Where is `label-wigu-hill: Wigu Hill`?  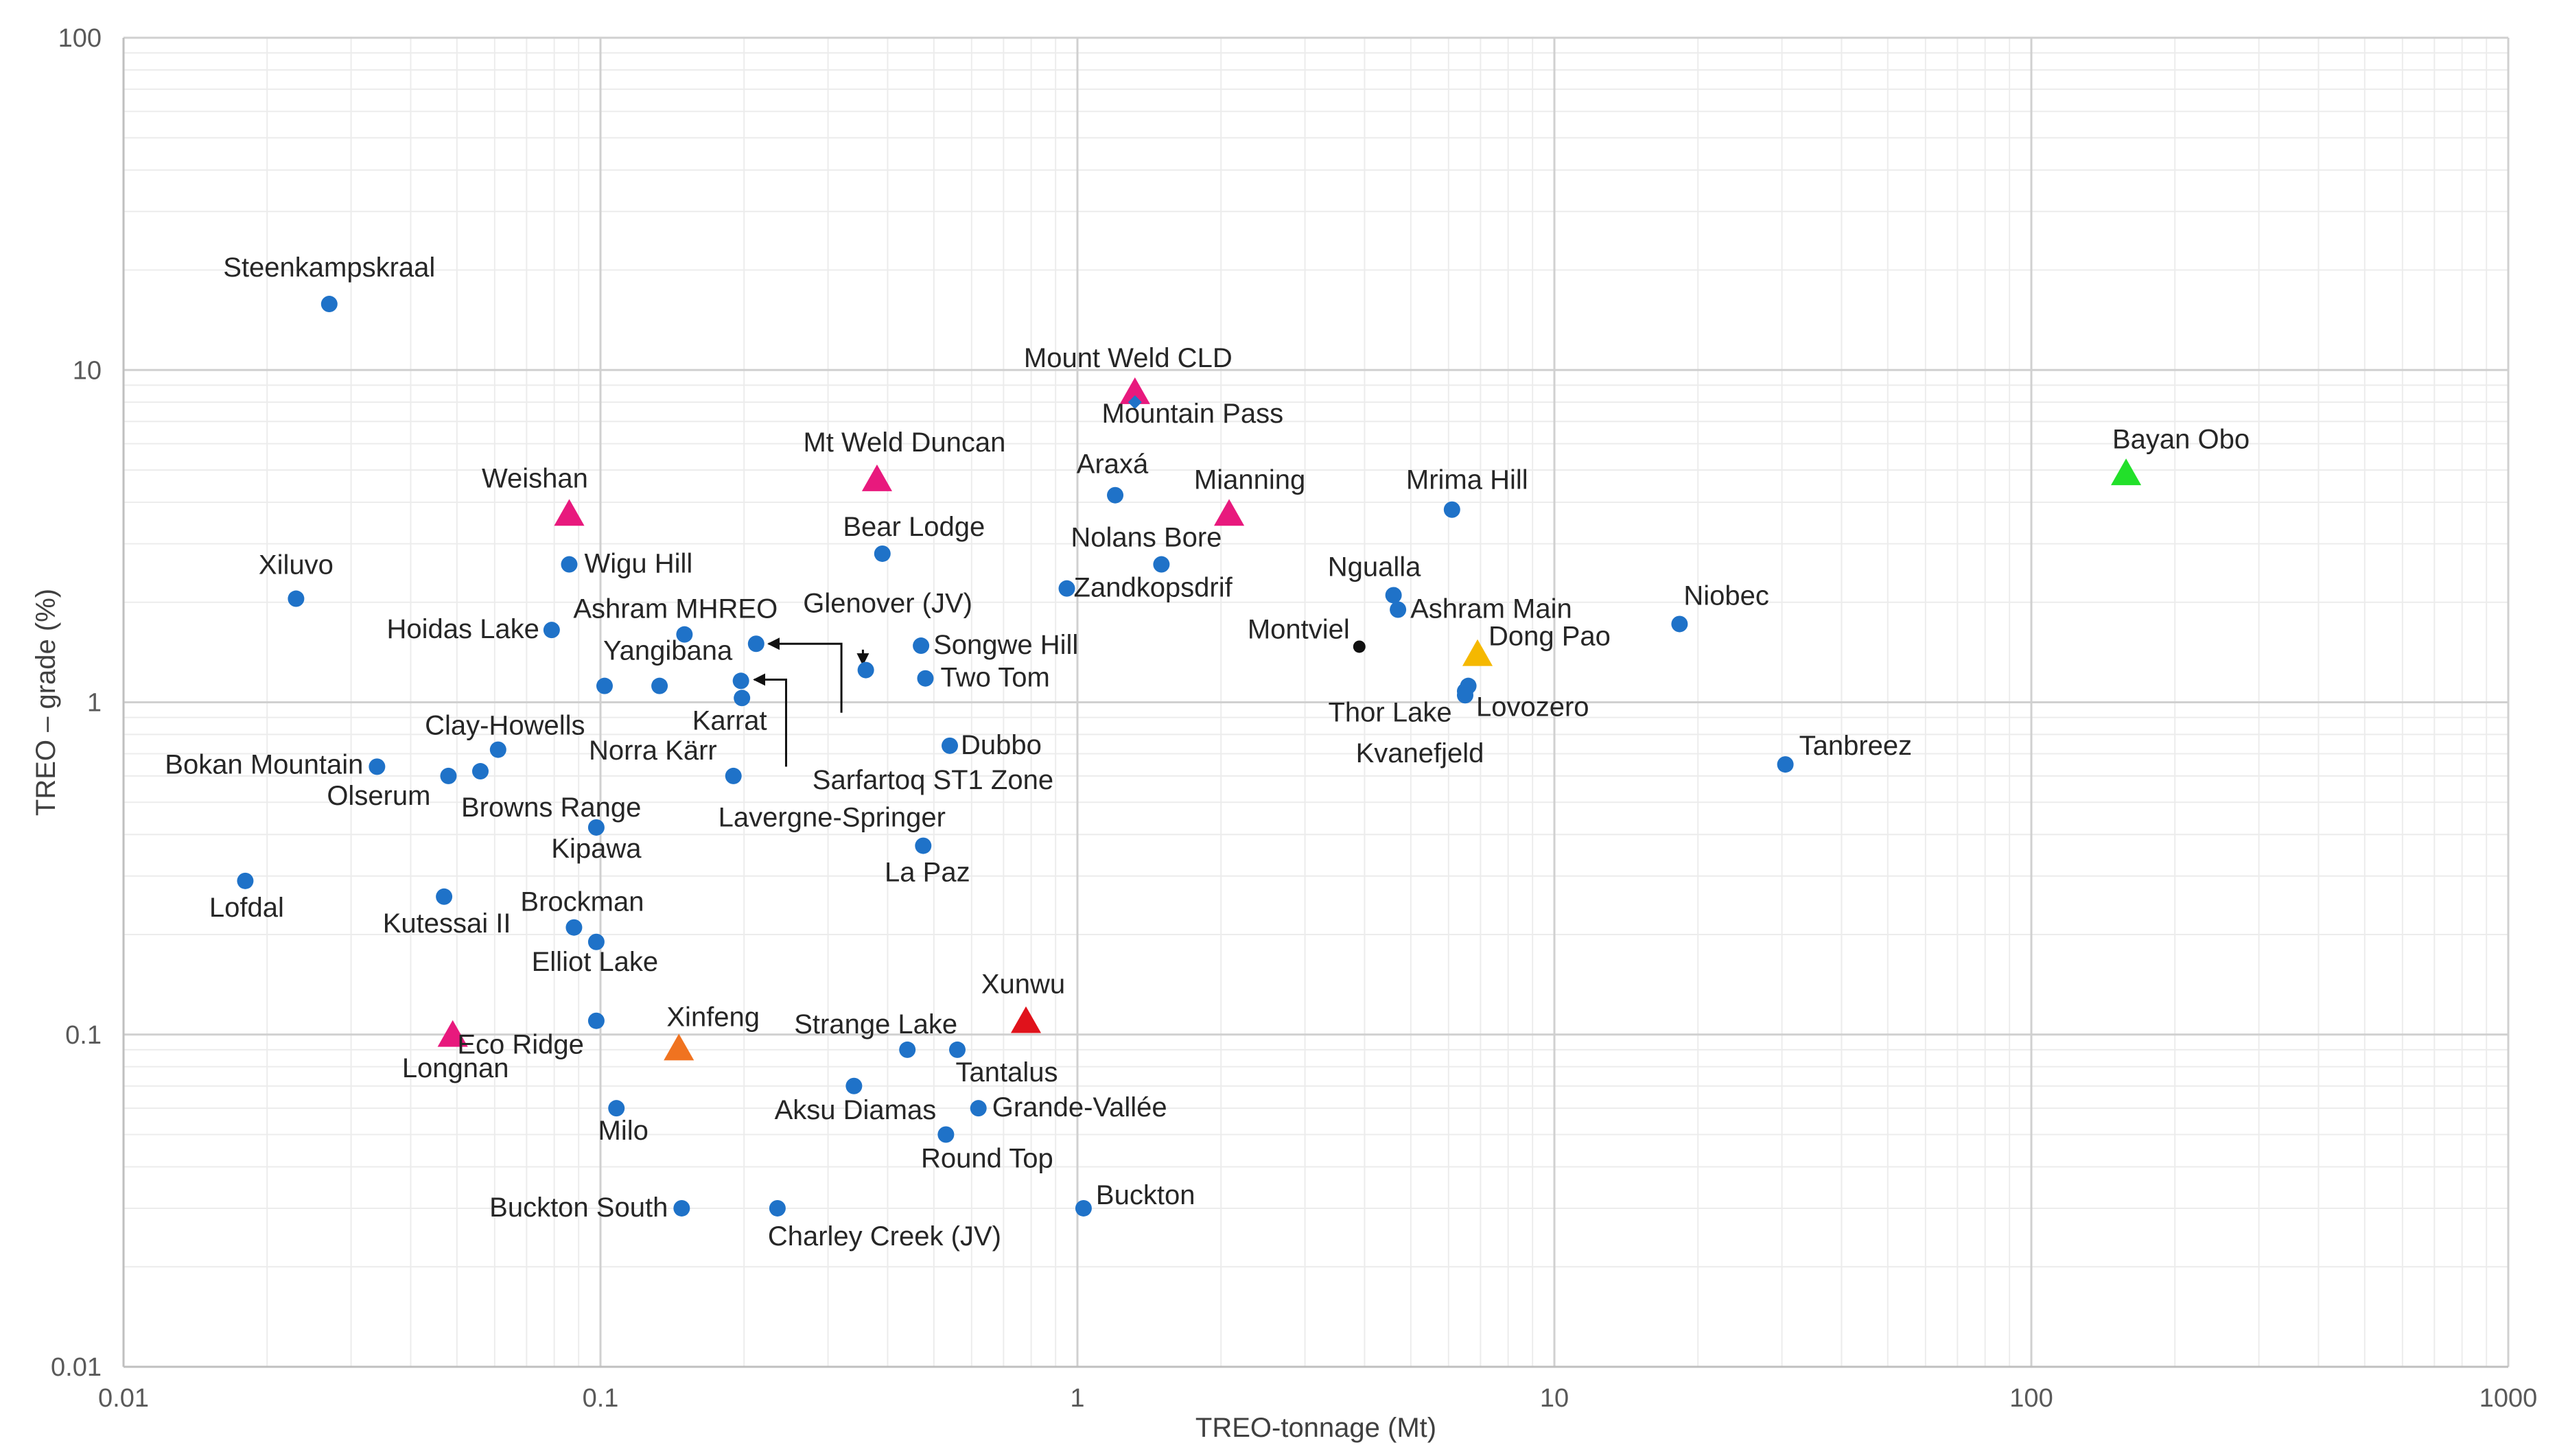 label-wigu-hill: Wigu Hill is located at coordinates (638, 564).